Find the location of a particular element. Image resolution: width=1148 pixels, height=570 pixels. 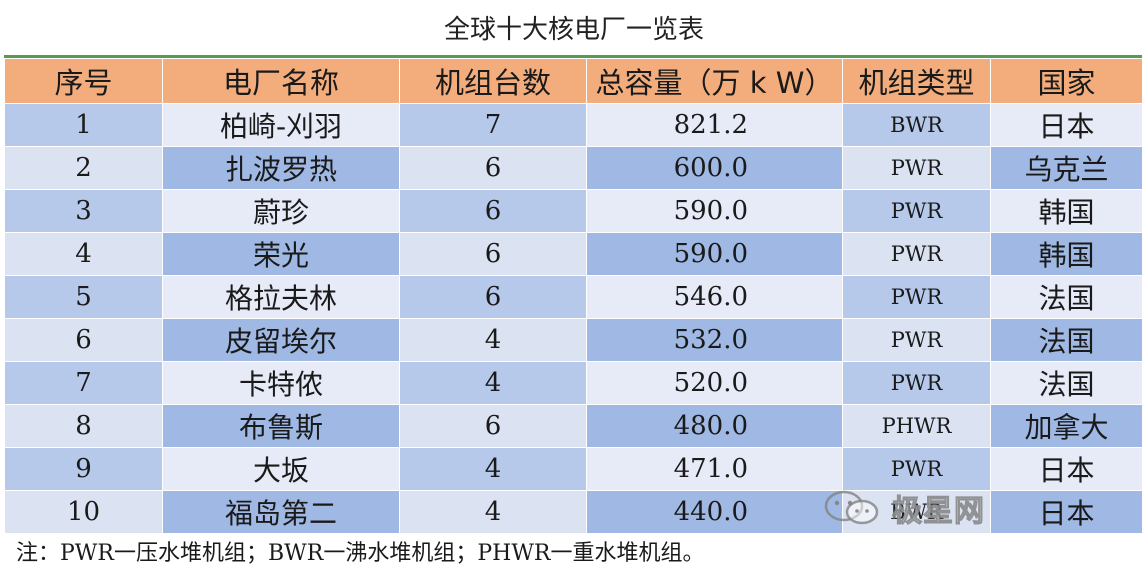

table-row: 7 卡特侬 4 520.0 PWR 法国 is located at coordinates (573, 383).